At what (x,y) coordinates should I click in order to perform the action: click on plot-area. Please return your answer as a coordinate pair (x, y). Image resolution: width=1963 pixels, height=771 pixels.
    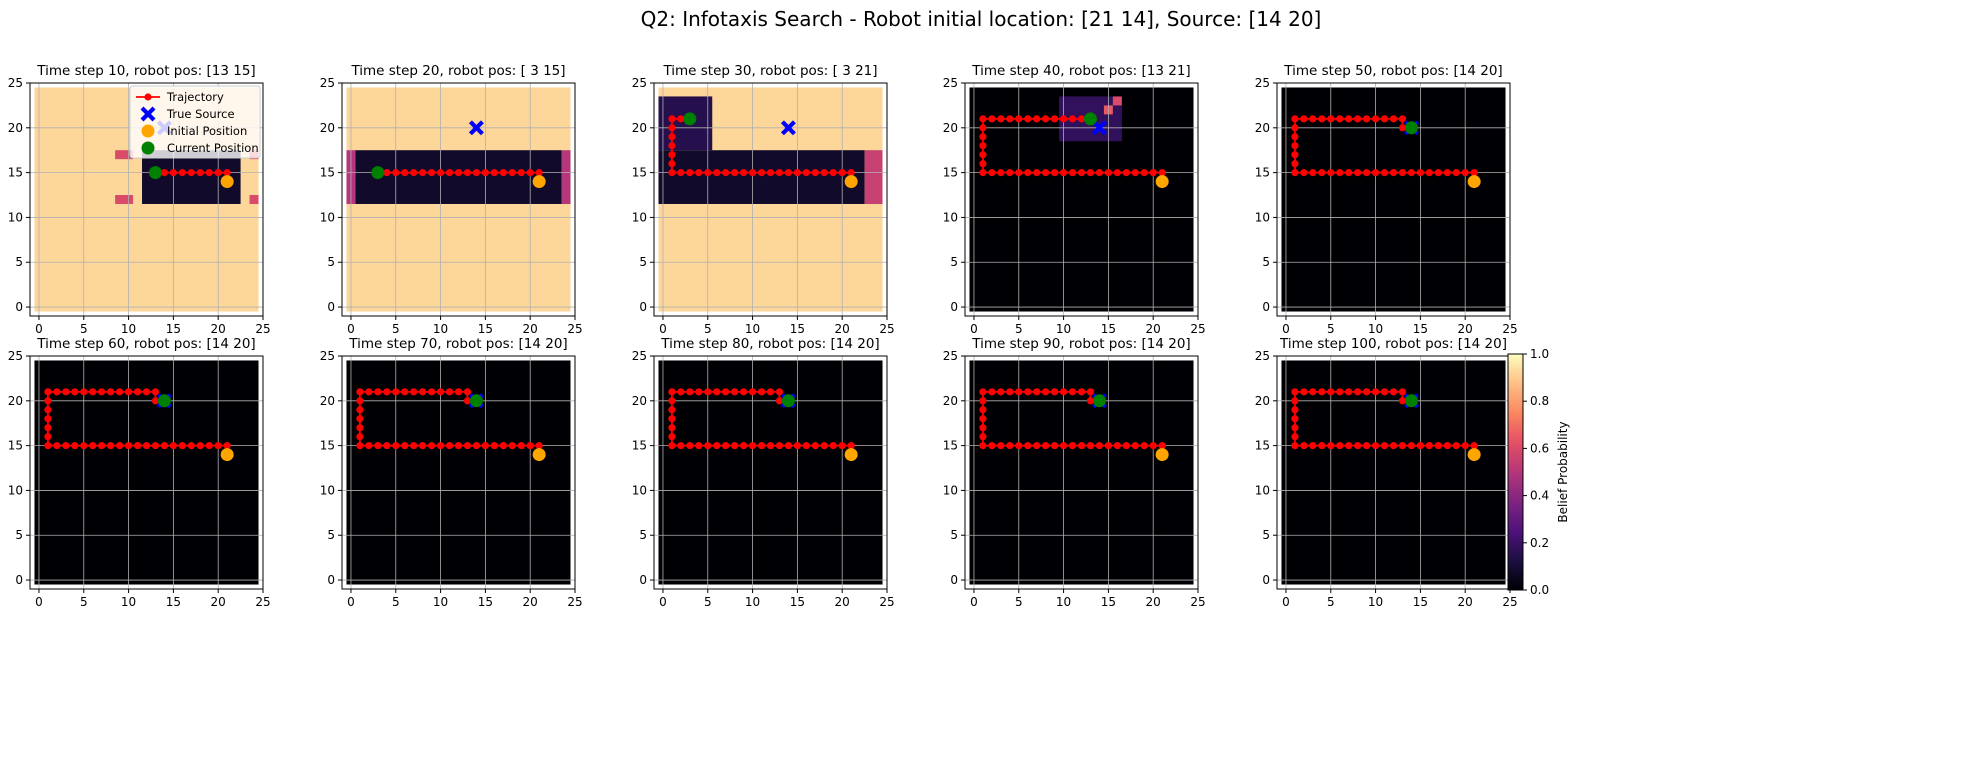
    Looking at the image, I should click on (770, 472).